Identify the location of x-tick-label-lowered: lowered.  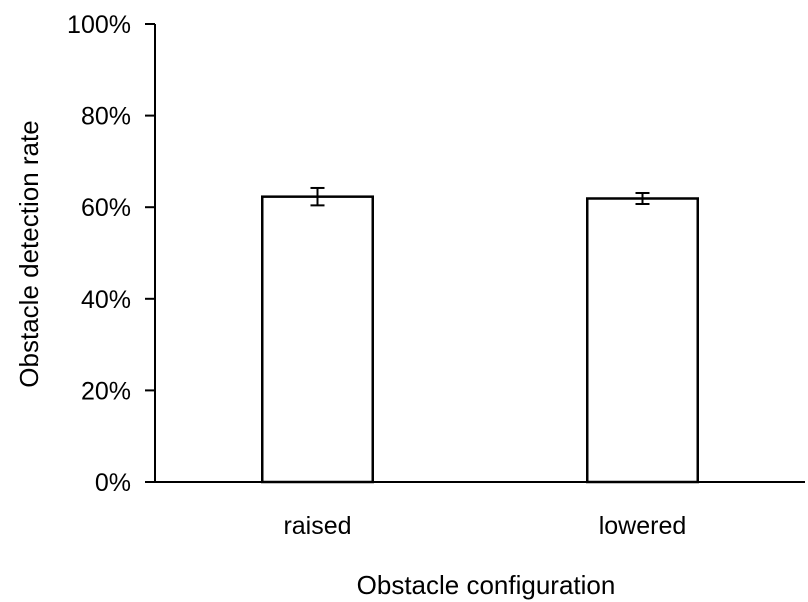
(643, 526).